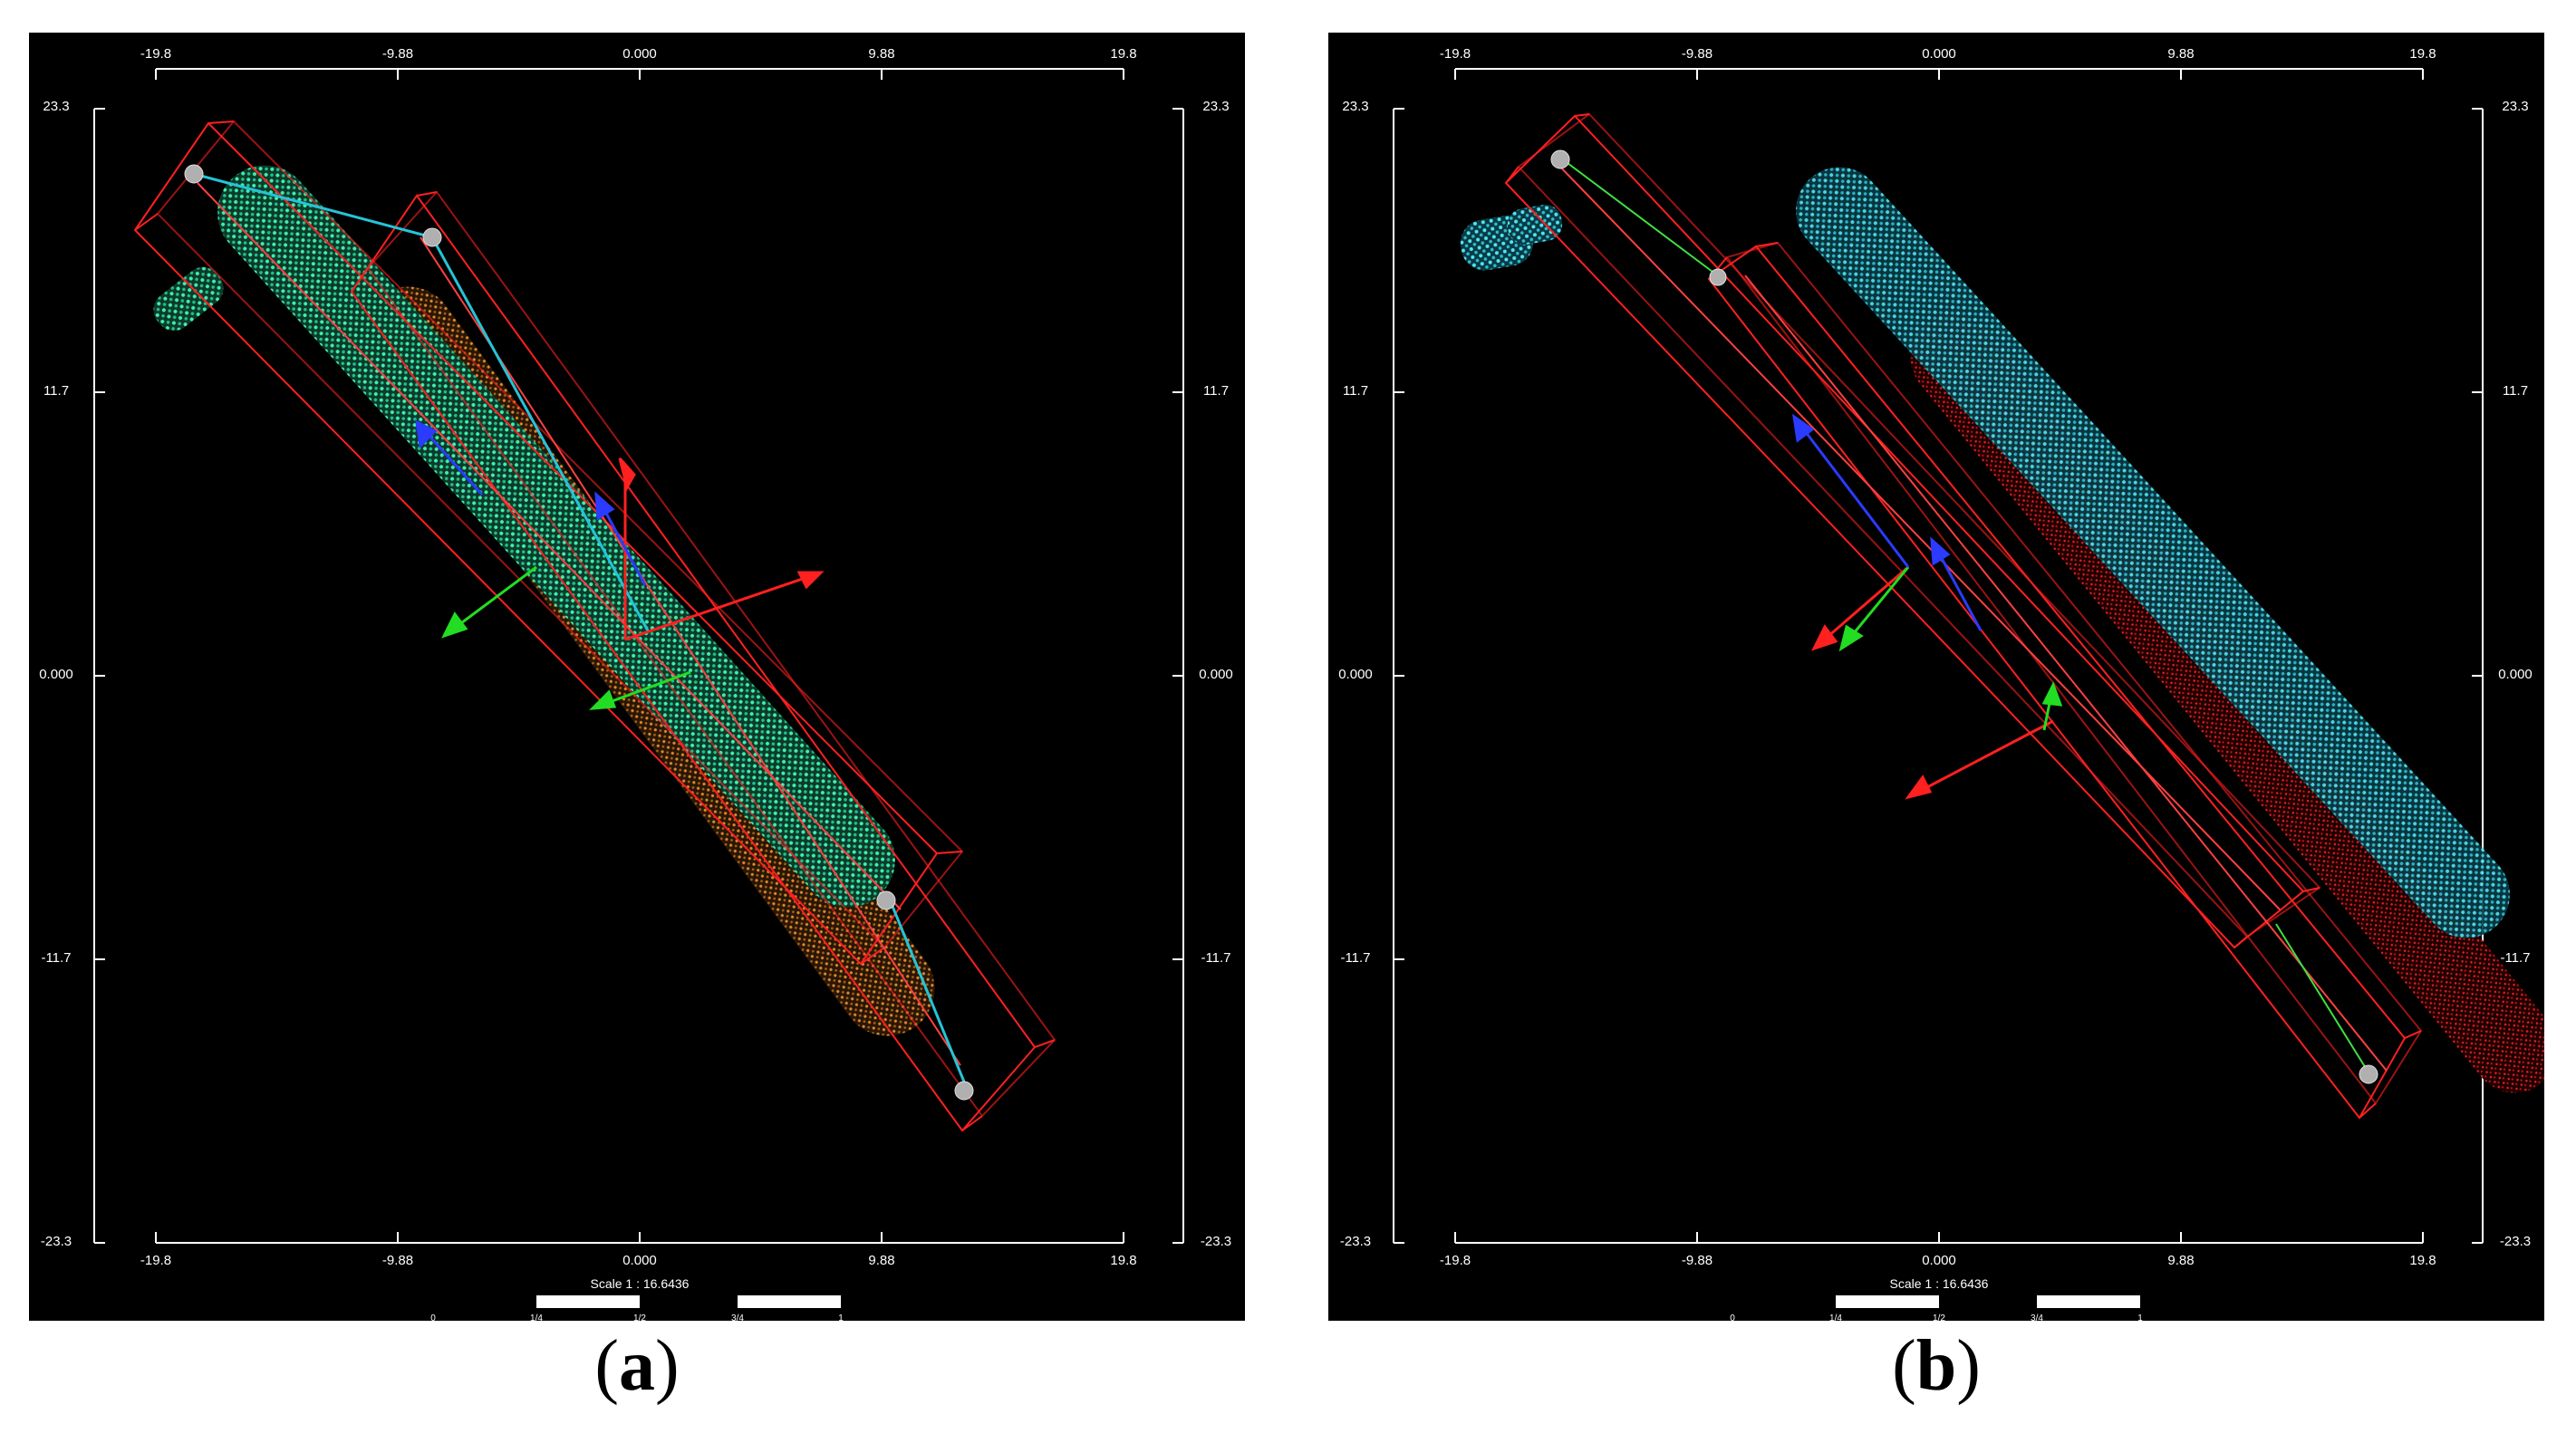  I want to click on bottom-tick-labels-a: -19.8 -9.88 0.000 9.88 19.8, so click(638, 1260).